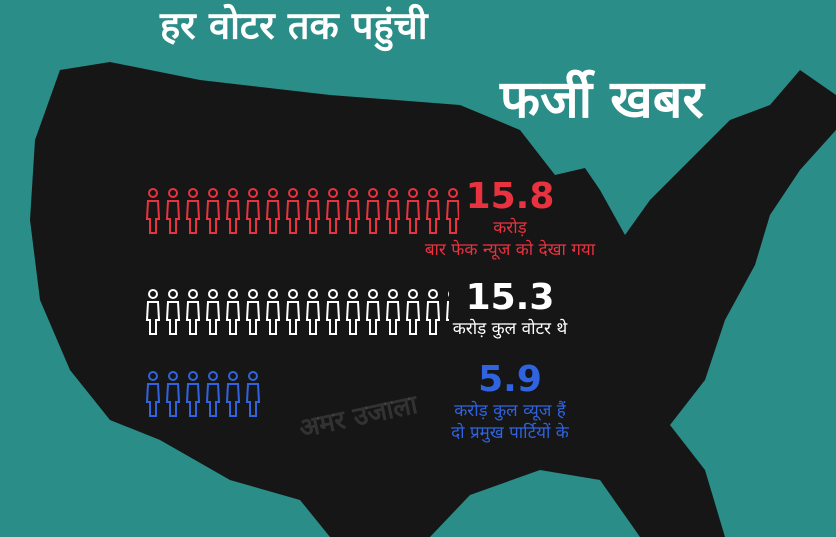 The width and height of the screenshot is (836, 537). I want to click on chart-title: हर वोटर तक पहुंची, so click(294, 28).